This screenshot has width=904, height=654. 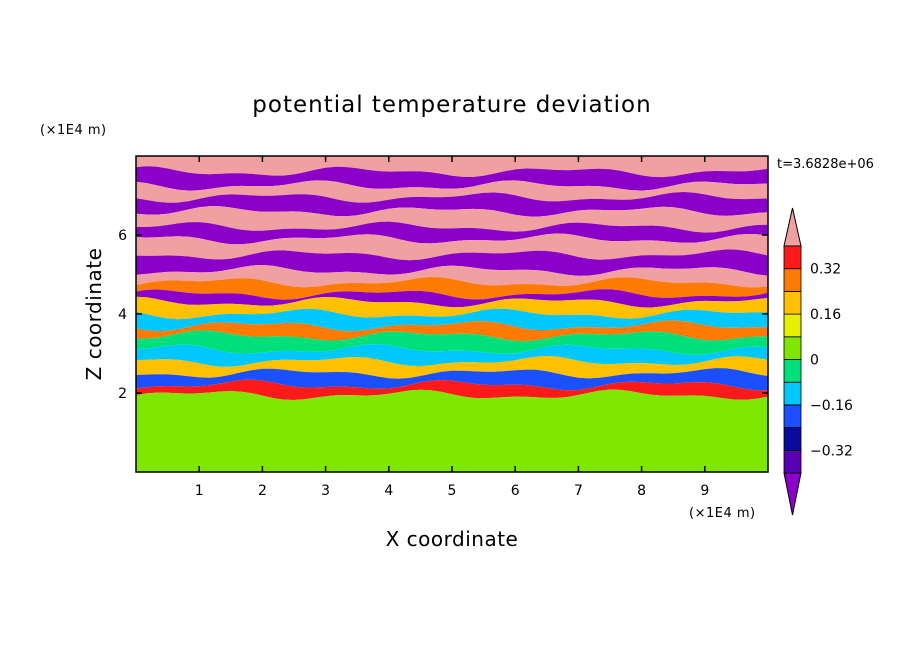 What do you see at coordinates (452, 491) in the screenshot?
I see `x-tick-label: 5` at bounding box center [452, 491].